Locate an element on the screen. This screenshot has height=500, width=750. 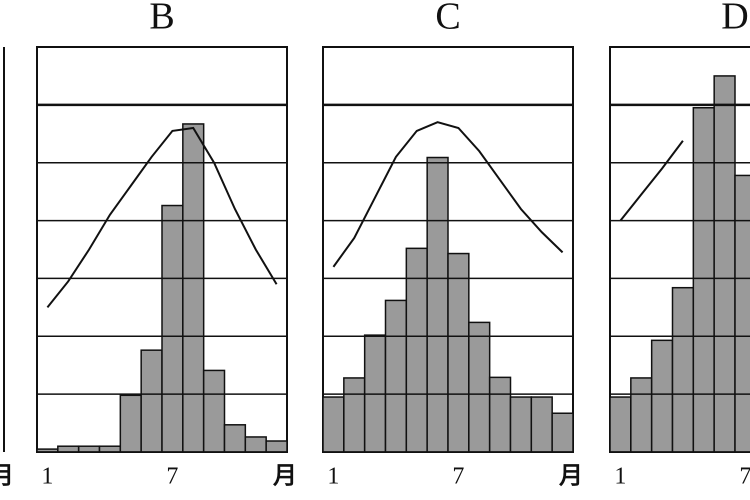
panel-title: D is located at coordinates (734, 19).